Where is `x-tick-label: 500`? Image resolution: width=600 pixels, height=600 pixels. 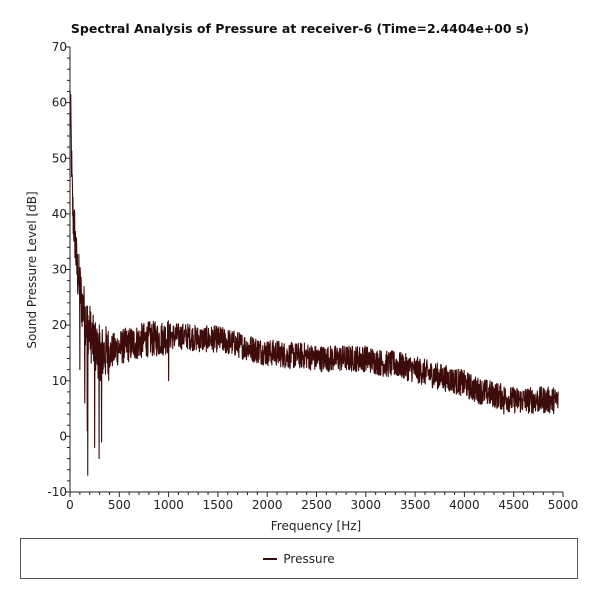
x-tick-label: 500 is located at coordinates (119, 505).